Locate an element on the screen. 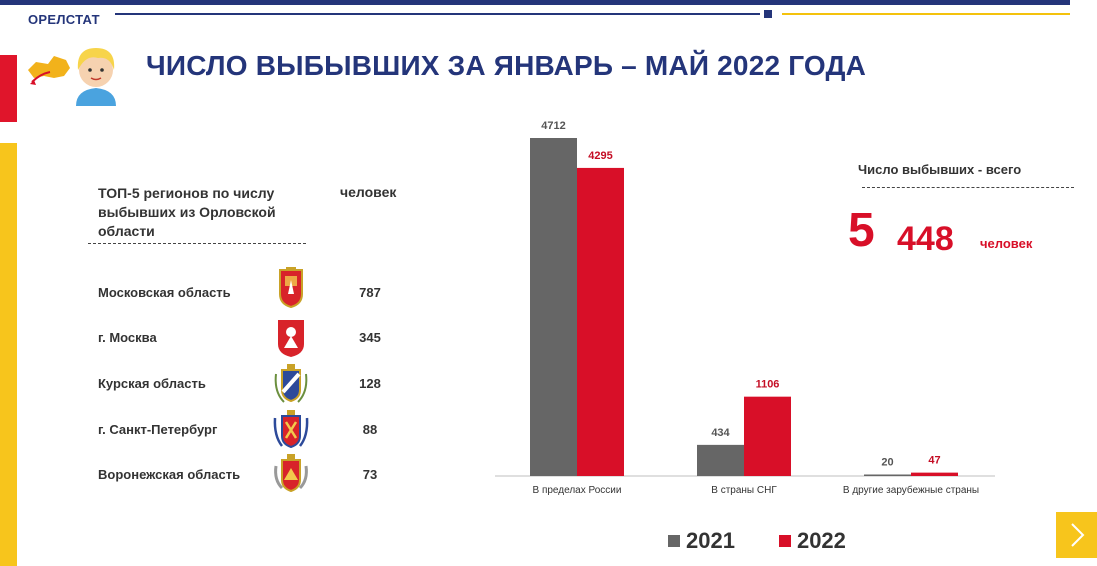 The width and height of the screenshot is (1097, 566). side-yellow-bar is located at coordinates (8, 354).